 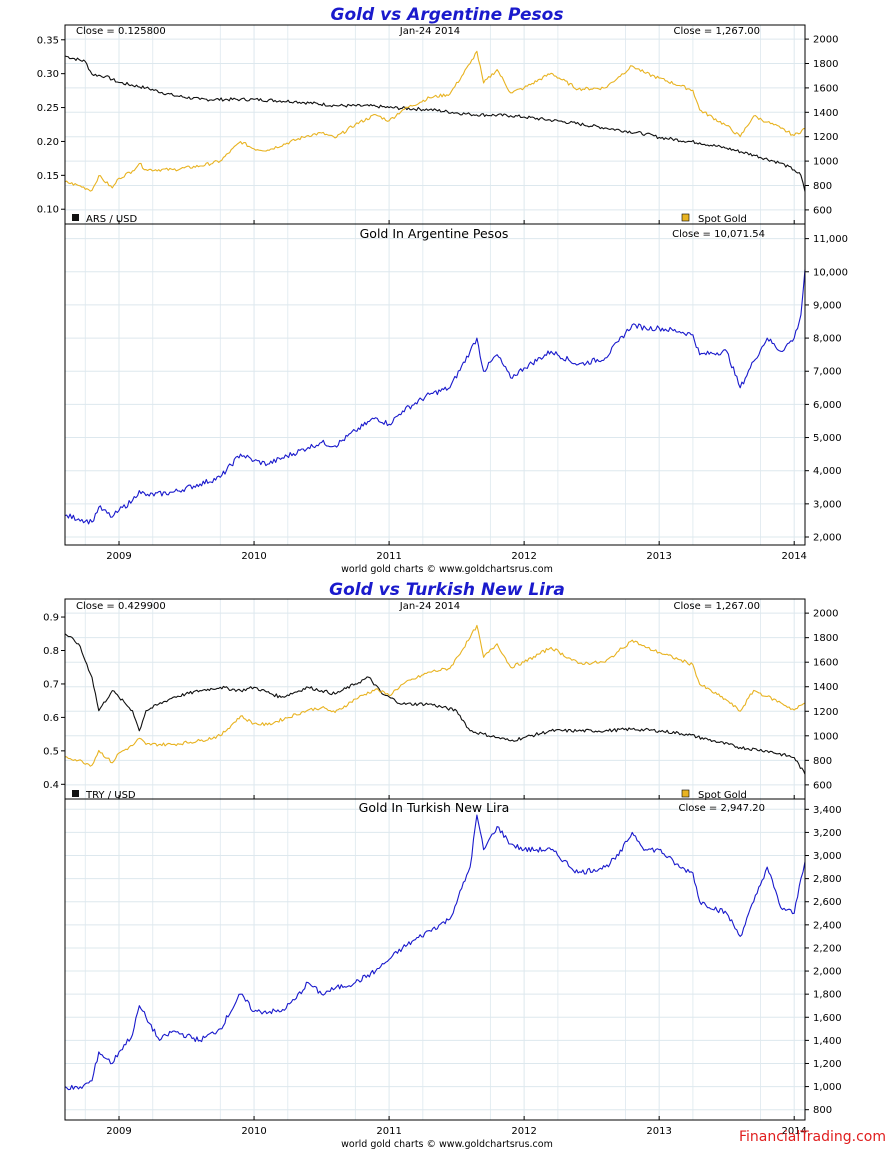 I want to click on y-left-tick-label-0.6-p2: 0.6, so click(x=51, y=718).